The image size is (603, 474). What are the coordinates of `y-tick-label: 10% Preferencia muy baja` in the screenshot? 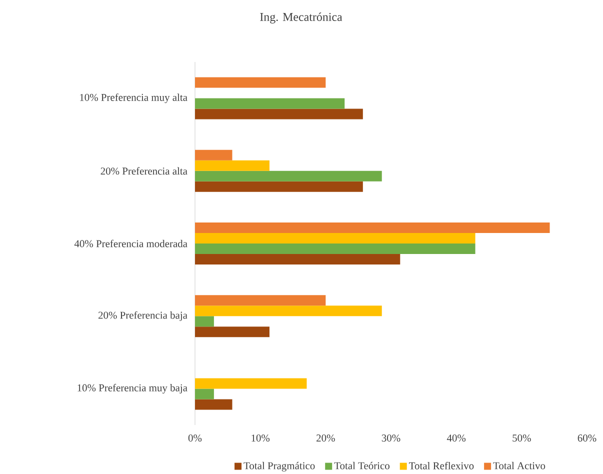 It's located at (133, 389).